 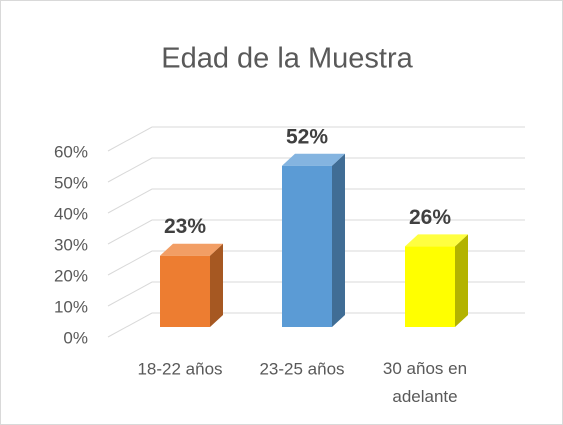 What do you see at coordinates (430, 217) in the screenshot?
I see `value-label: 26%` at bounding box center [430, 217].